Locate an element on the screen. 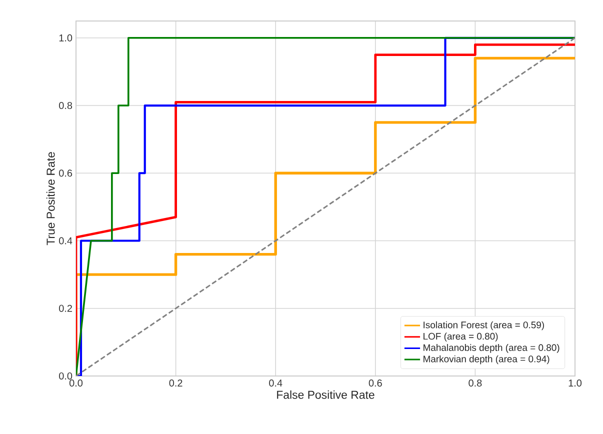 This screenshot has width=603, height=434. x-tick-label: 0.4 is located at coordinates (275, 383).